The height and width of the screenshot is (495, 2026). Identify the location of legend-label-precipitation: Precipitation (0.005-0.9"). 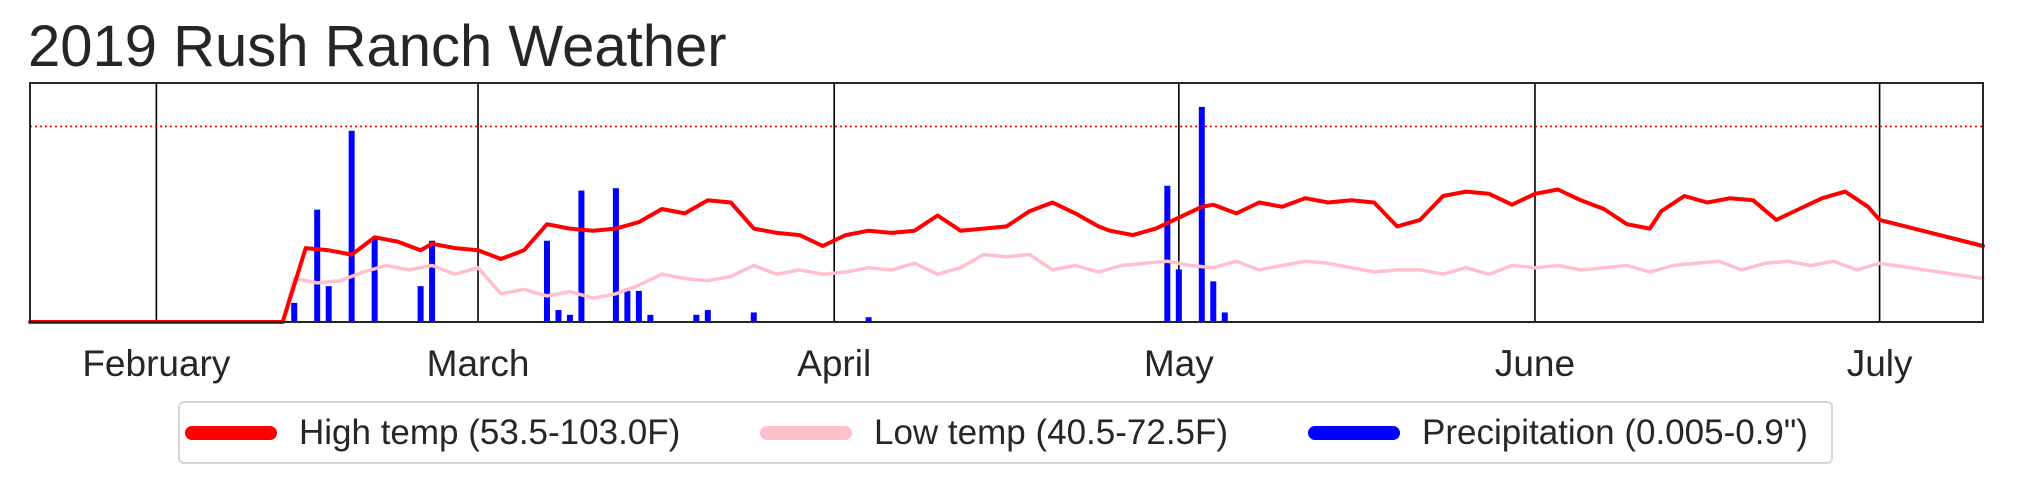
(1615, 432).